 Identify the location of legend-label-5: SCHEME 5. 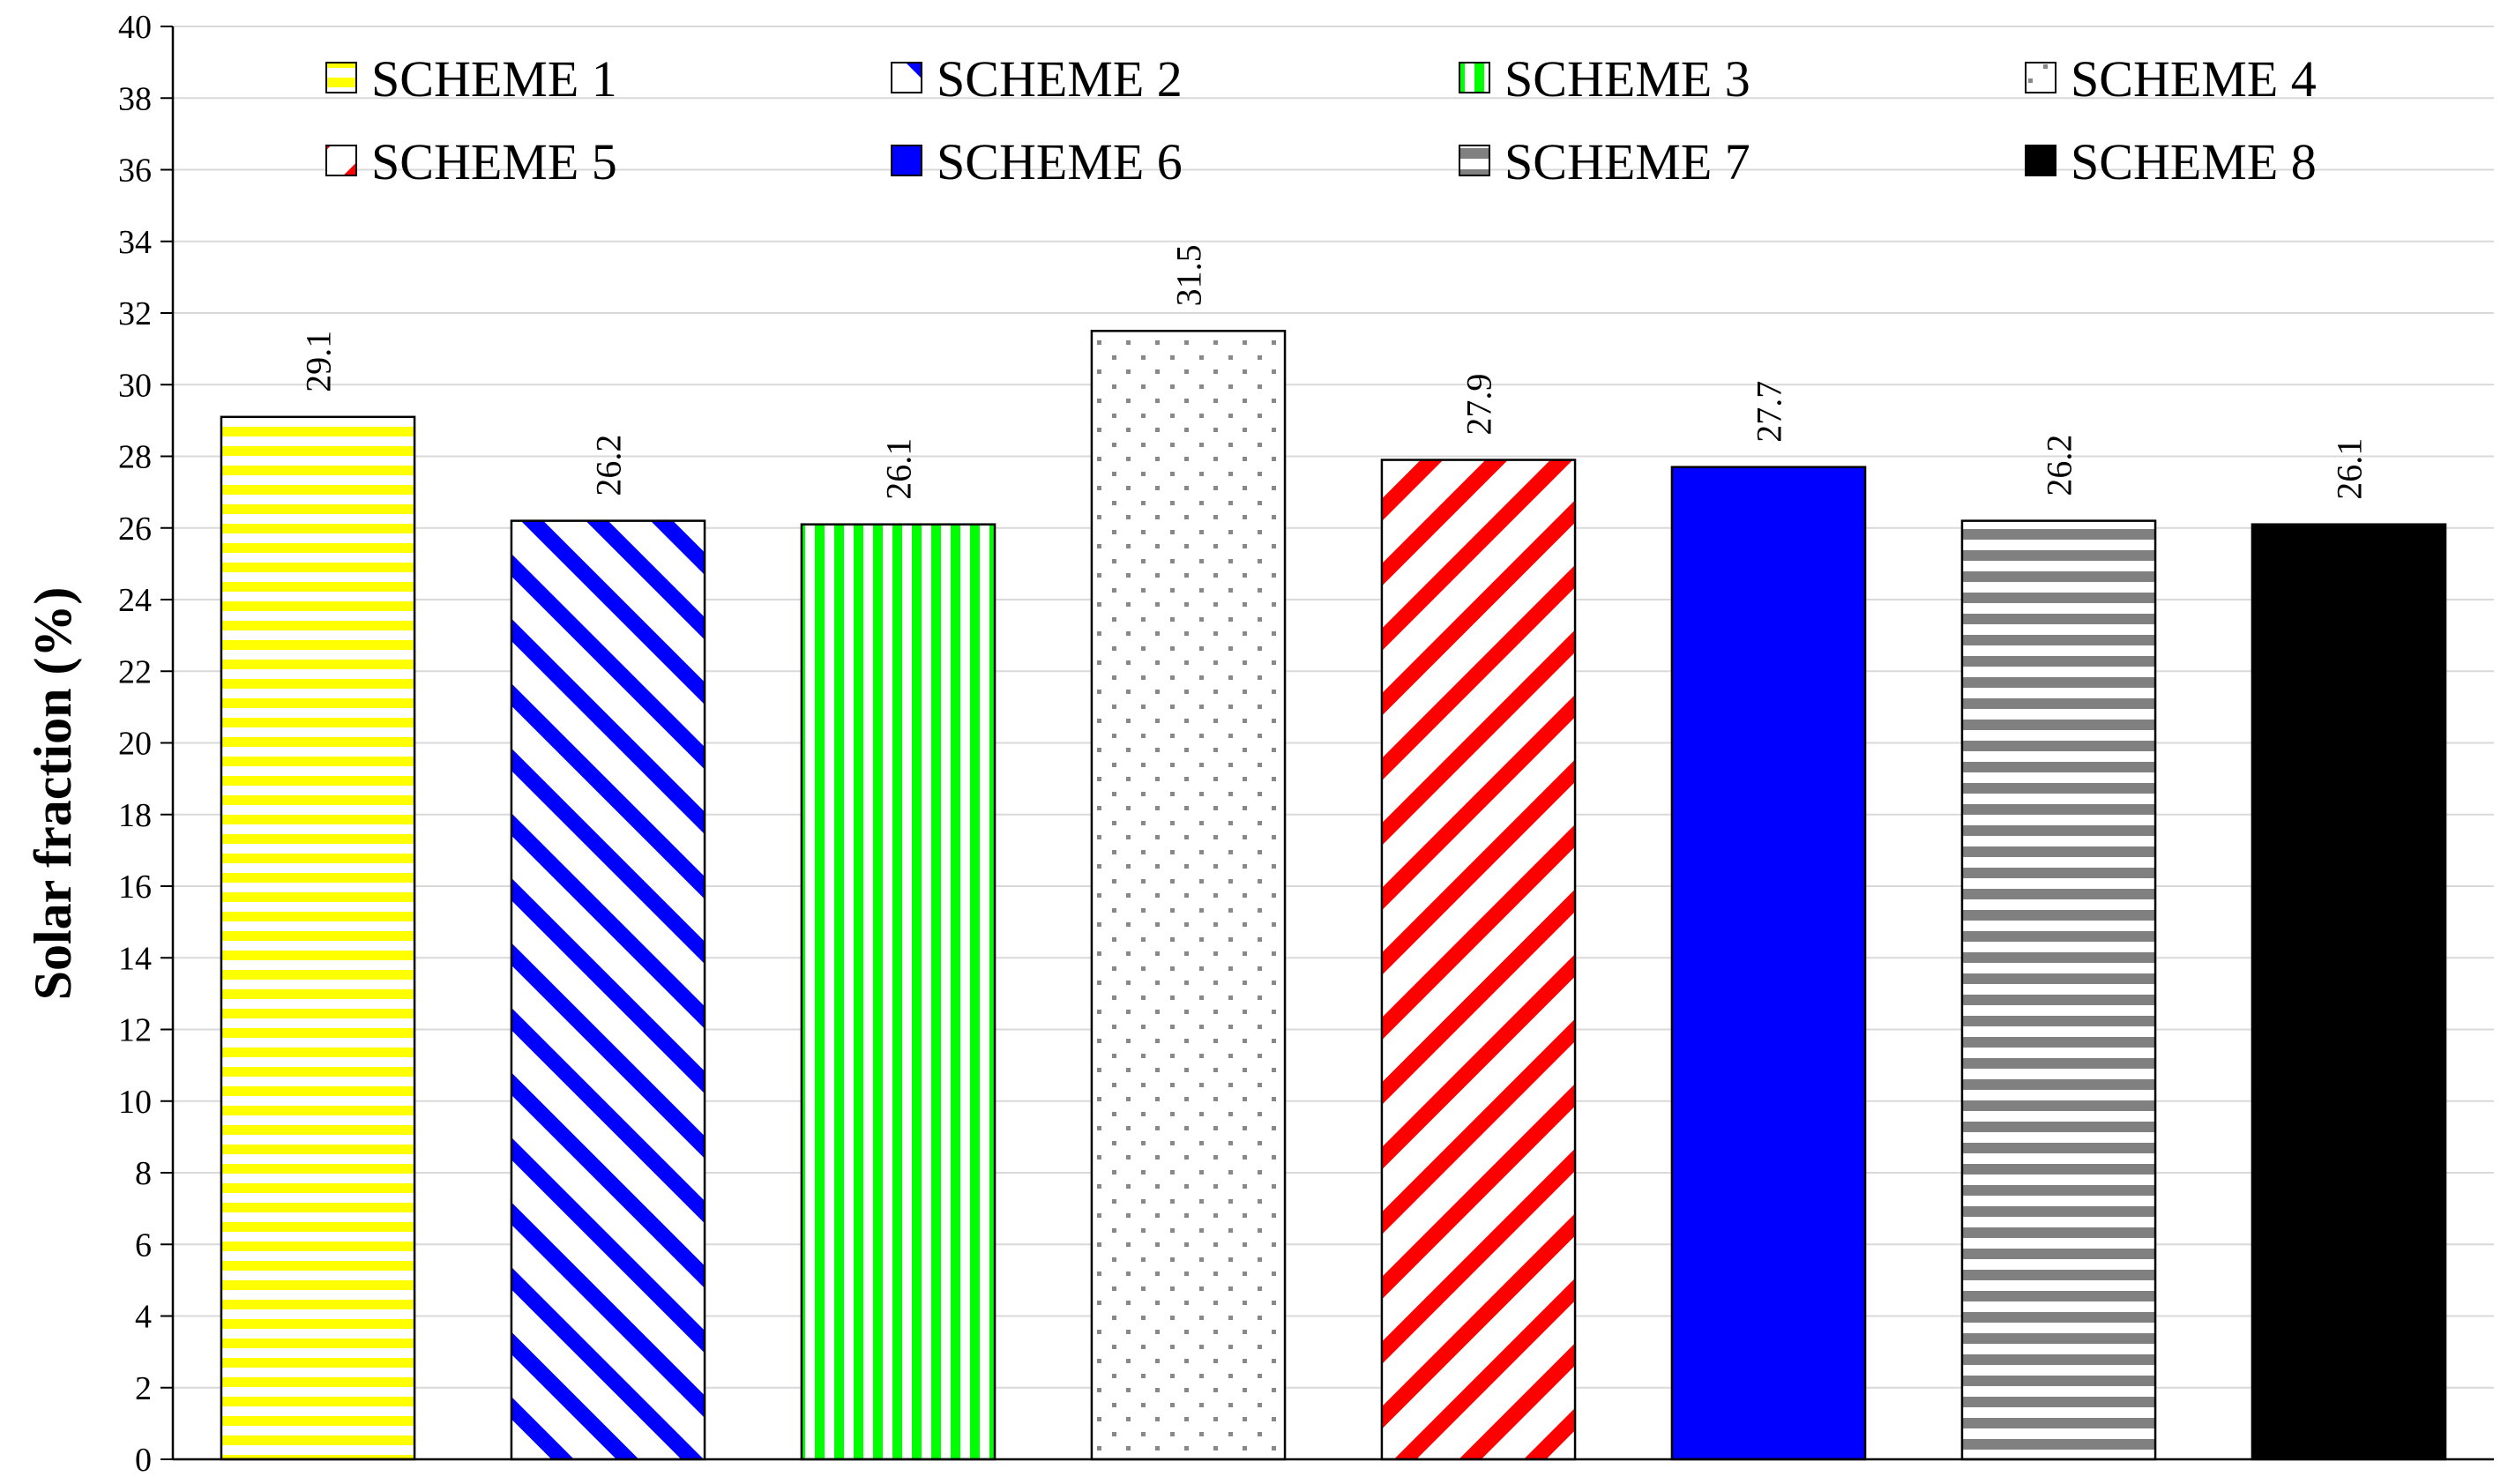
(494, 161).